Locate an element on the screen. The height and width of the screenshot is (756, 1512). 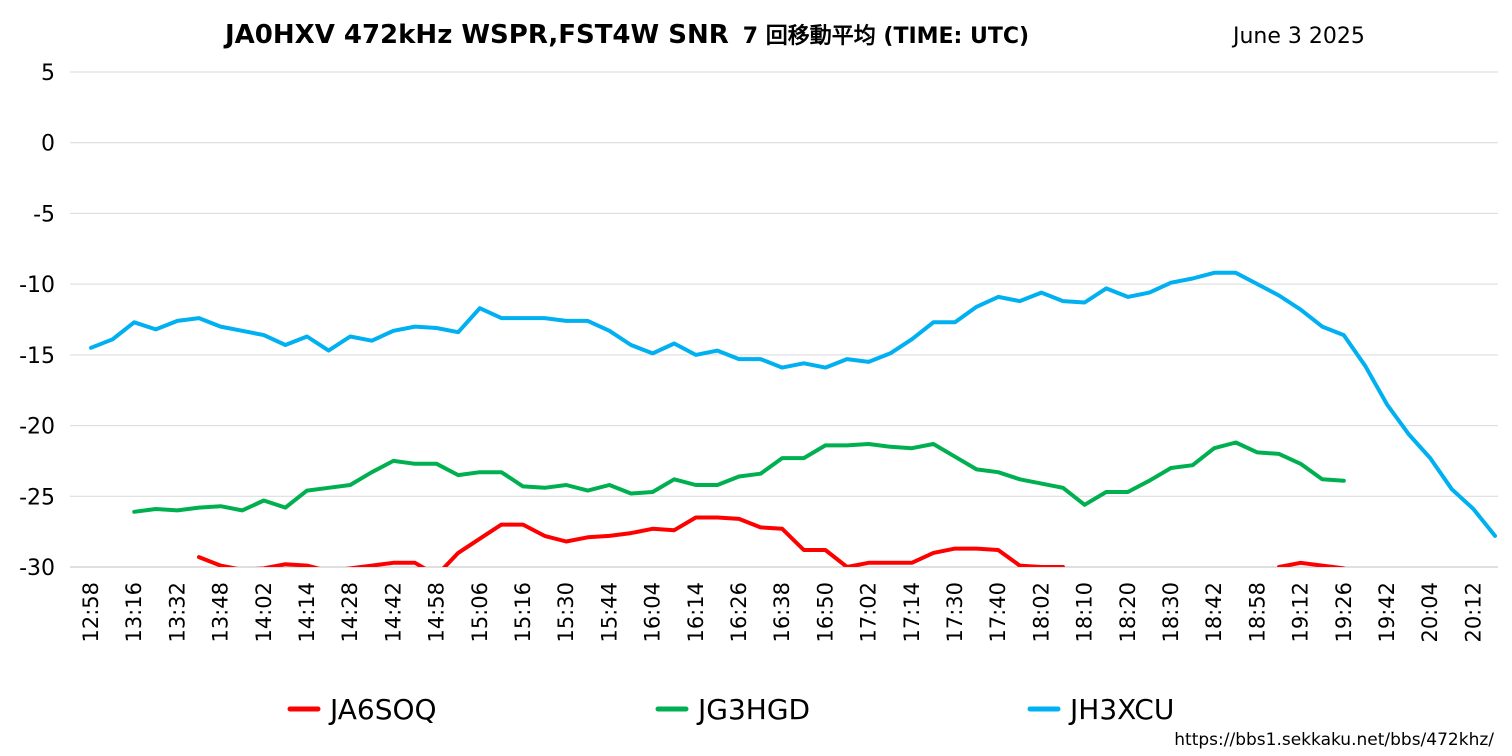
source-url: https://bbs1.sekkaku.net/bbs/472khz/ is located at coordinates (1334, 740).